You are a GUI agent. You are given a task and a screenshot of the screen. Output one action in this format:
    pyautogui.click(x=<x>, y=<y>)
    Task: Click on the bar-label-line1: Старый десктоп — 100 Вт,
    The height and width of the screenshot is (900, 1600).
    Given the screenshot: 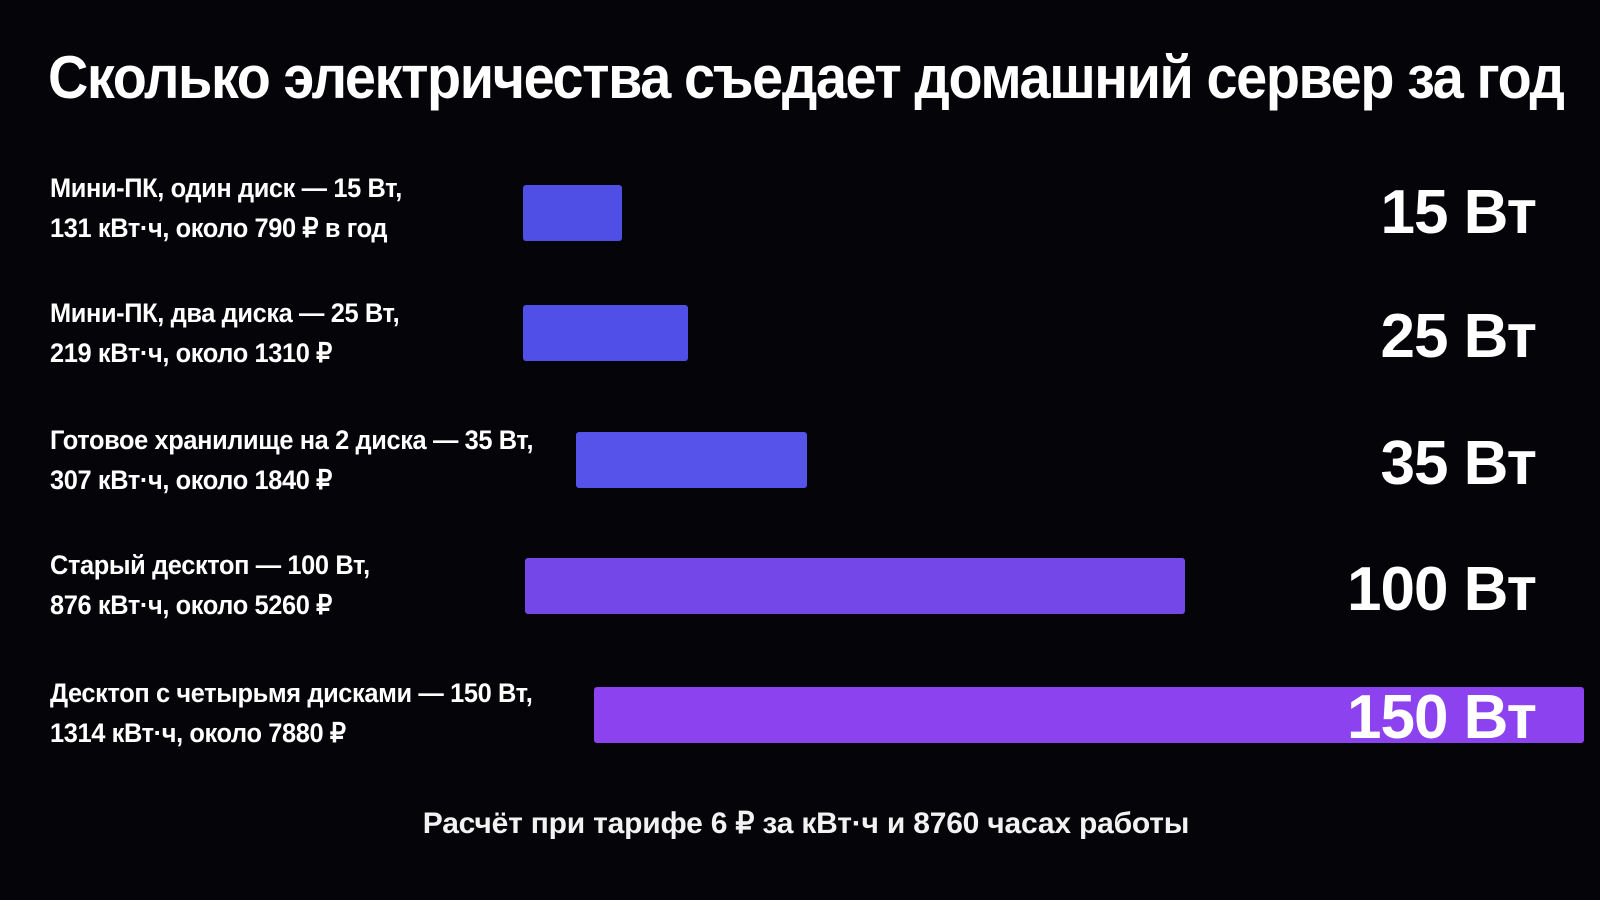 What is the action you would take?
    pyautogui.click(x=210, y=565)
    